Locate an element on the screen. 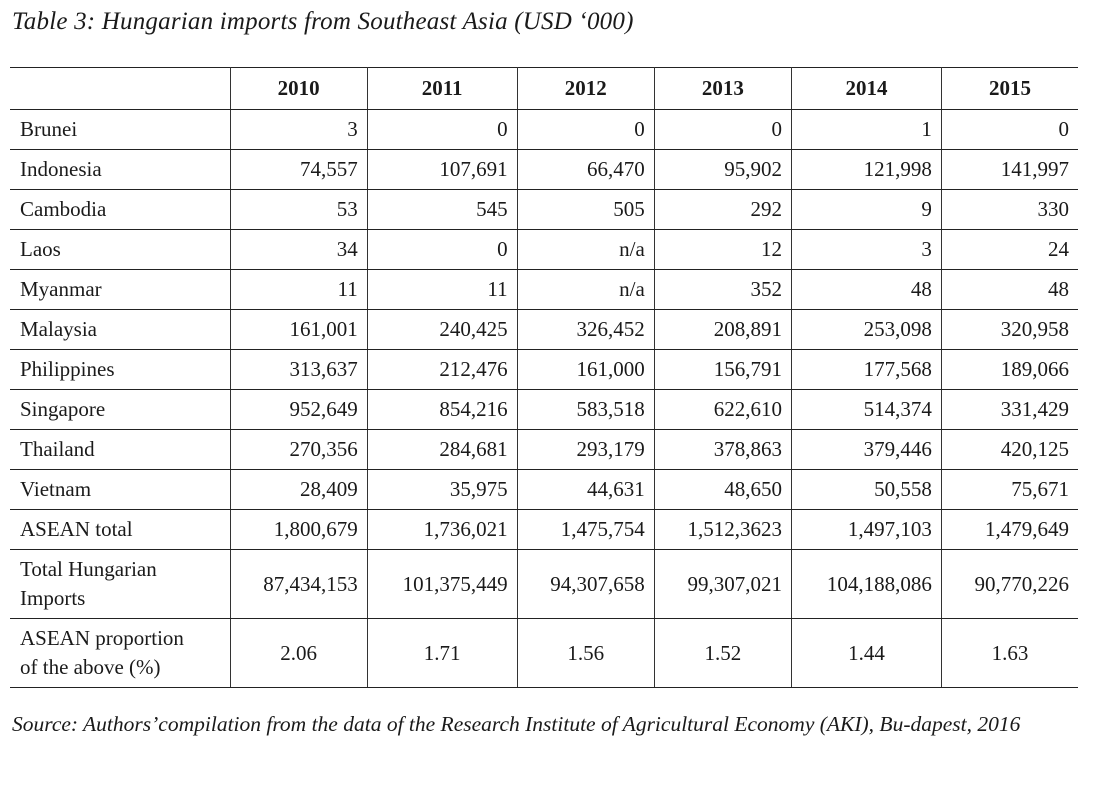 This screenshot has width=1095, height=794. cell-value: 99,307,021 is located at coordinates (723, 584).